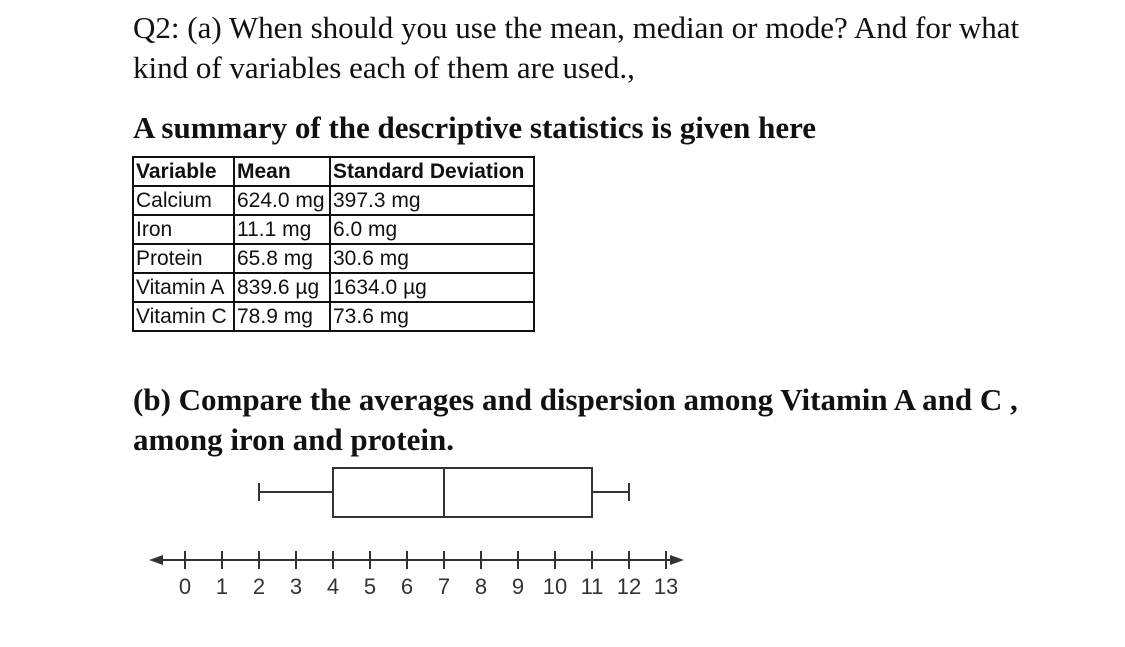 The height and width of the screenshot is (647, 1125). Describe the element at coordinates (296, 586) in the screenshot. I see `tick-label: 3` at that location.